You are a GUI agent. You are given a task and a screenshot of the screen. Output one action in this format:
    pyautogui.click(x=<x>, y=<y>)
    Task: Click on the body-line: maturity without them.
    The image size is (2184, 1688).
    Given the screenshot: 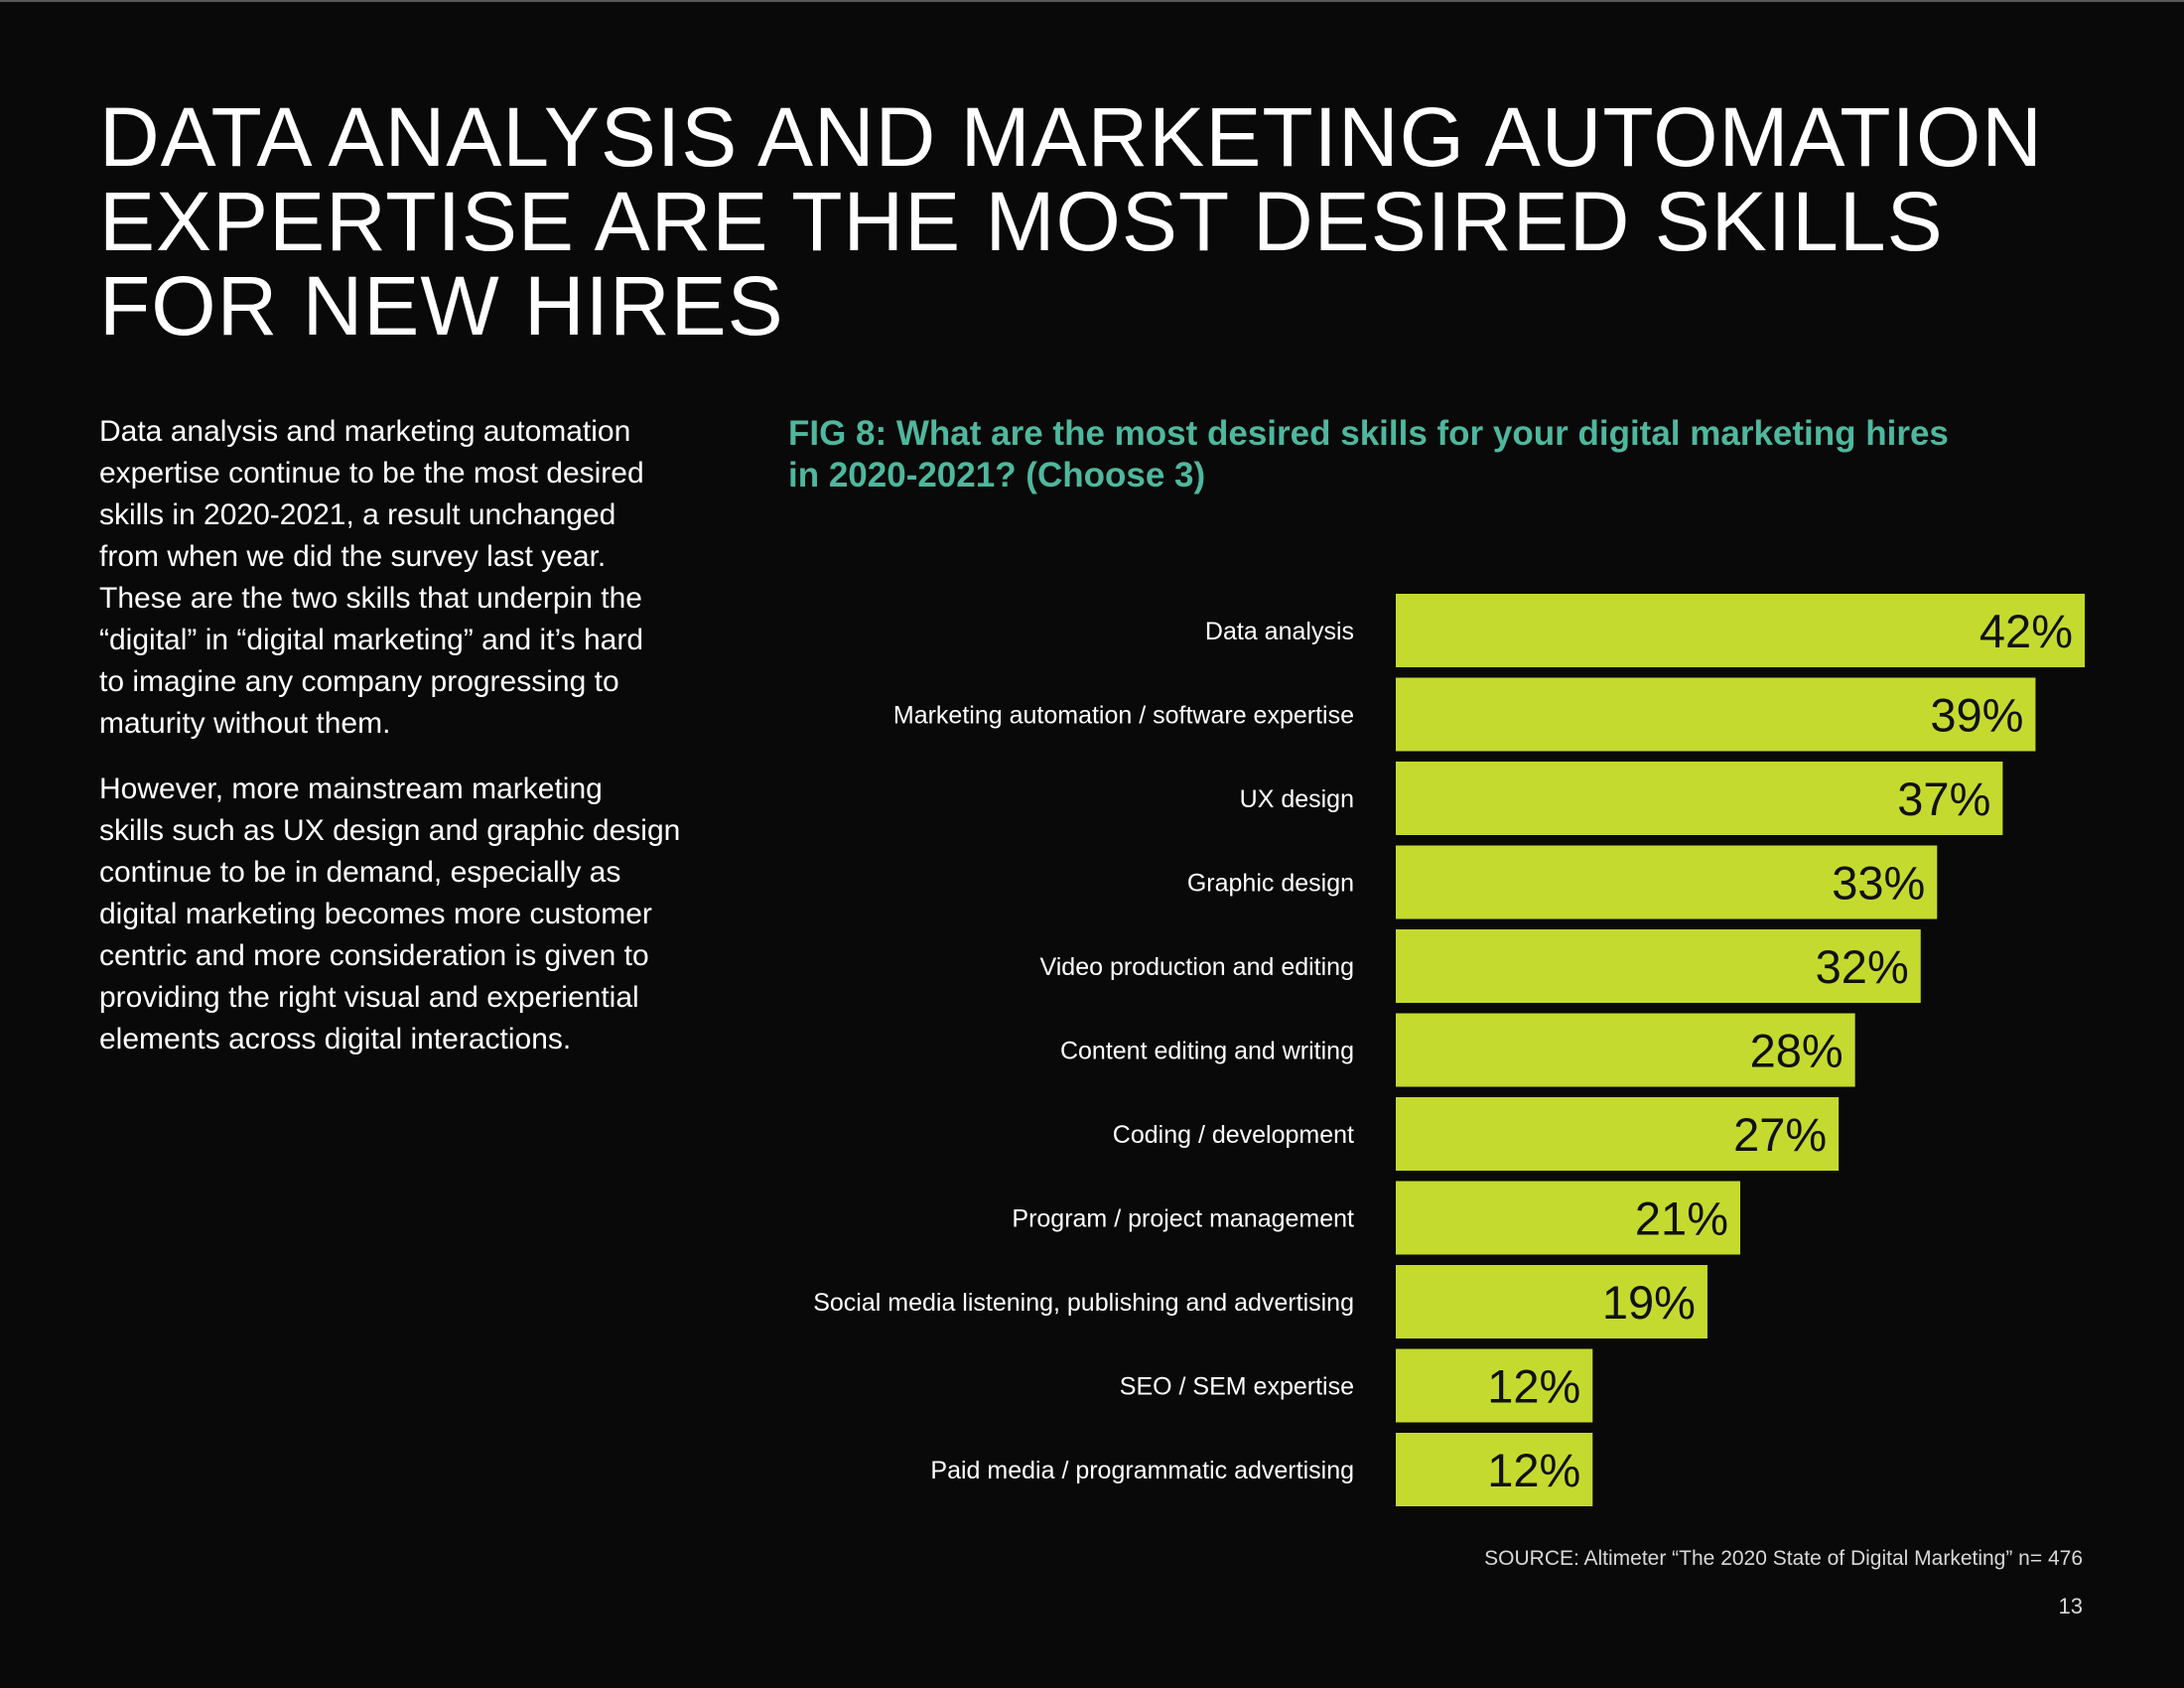 What is the action you would take?
    pyautogui.click(x=245, y=723)
    